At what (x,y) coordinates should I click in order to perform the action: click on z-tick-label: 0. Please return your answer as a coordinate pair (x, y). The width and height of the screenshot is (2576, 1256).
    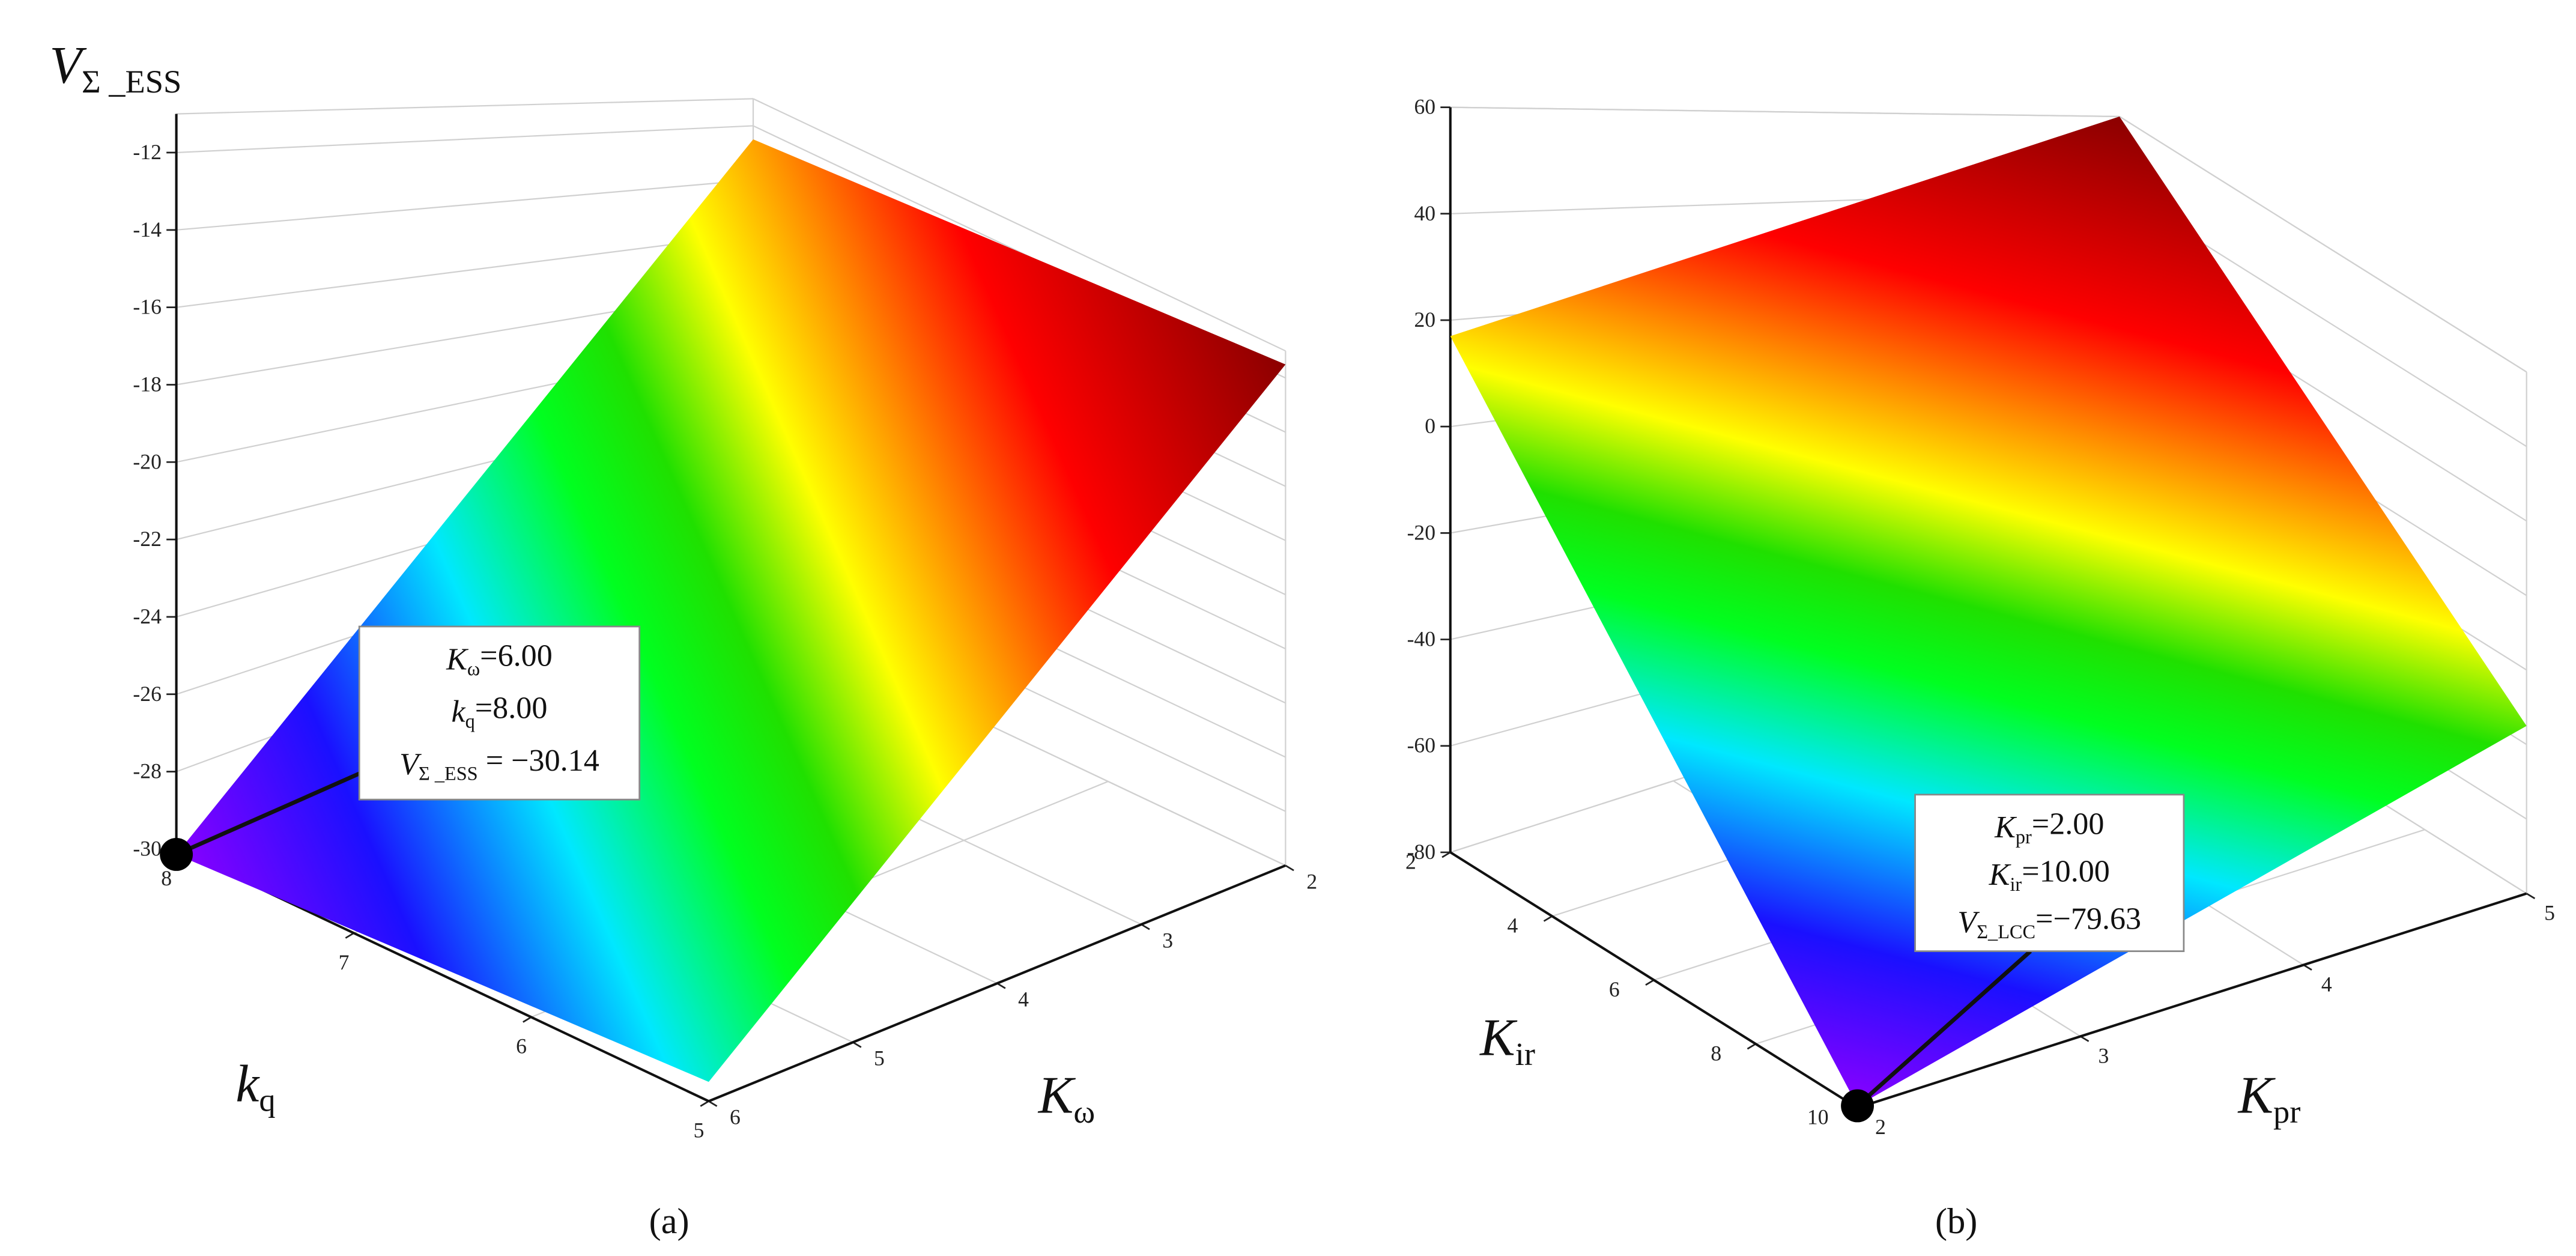
    Looking at the image, I should click on (1430, 426).